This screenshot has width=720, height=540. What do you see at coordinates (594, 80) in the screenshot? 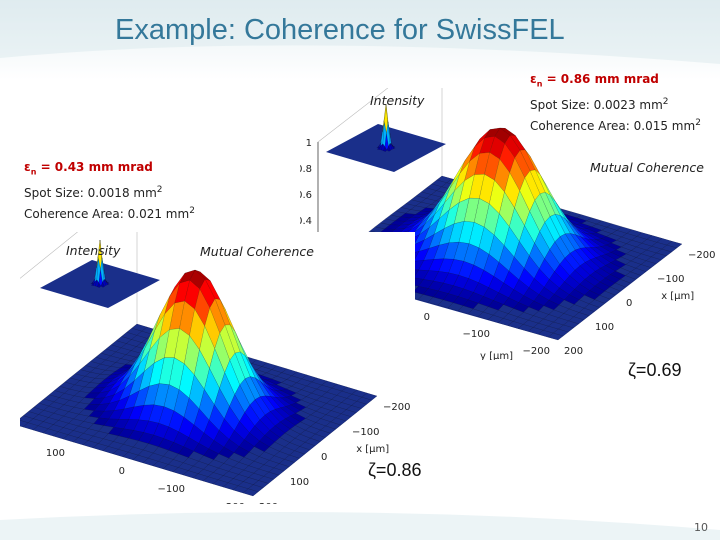
I see `emittance-high: εn = 0.86 mm mrad` at bounding box center [594, 80].